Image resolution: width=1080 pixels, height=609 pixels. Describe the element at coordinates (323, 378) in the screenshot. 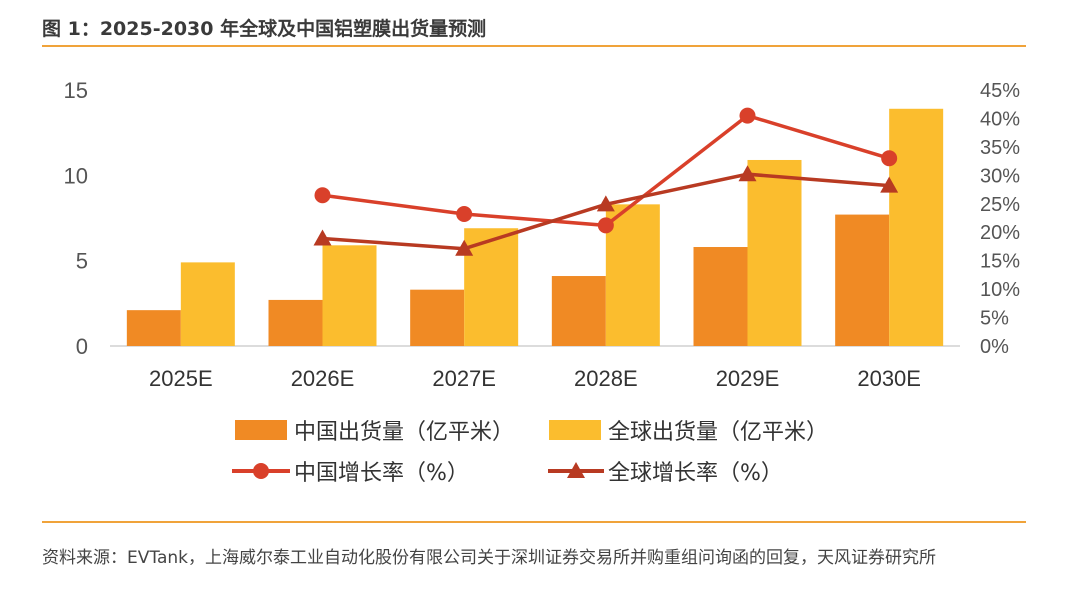

I see `x-tick-label: 2026E` at that location.